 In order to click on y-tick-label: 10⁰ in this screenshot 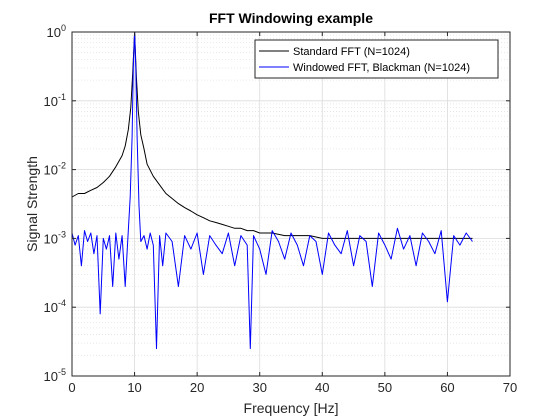, I will do `click(56, 31)`.